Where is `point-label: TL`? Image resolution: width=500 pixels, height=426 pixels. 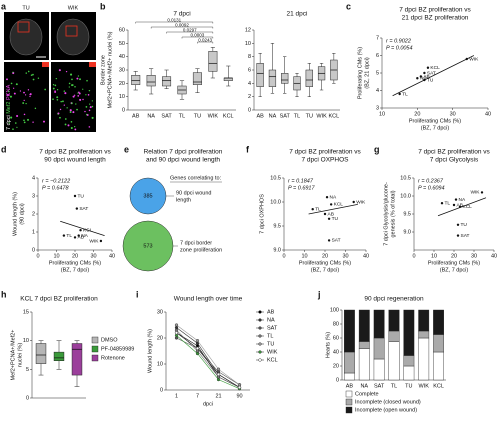 point-label: TL is located at coordinates (69, 236).